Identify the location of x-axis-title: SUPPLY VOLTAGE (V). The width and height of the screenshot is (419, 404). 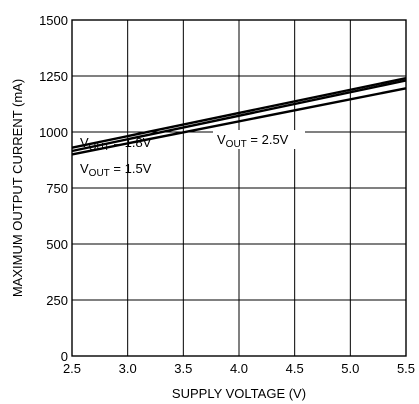
(239, 393).